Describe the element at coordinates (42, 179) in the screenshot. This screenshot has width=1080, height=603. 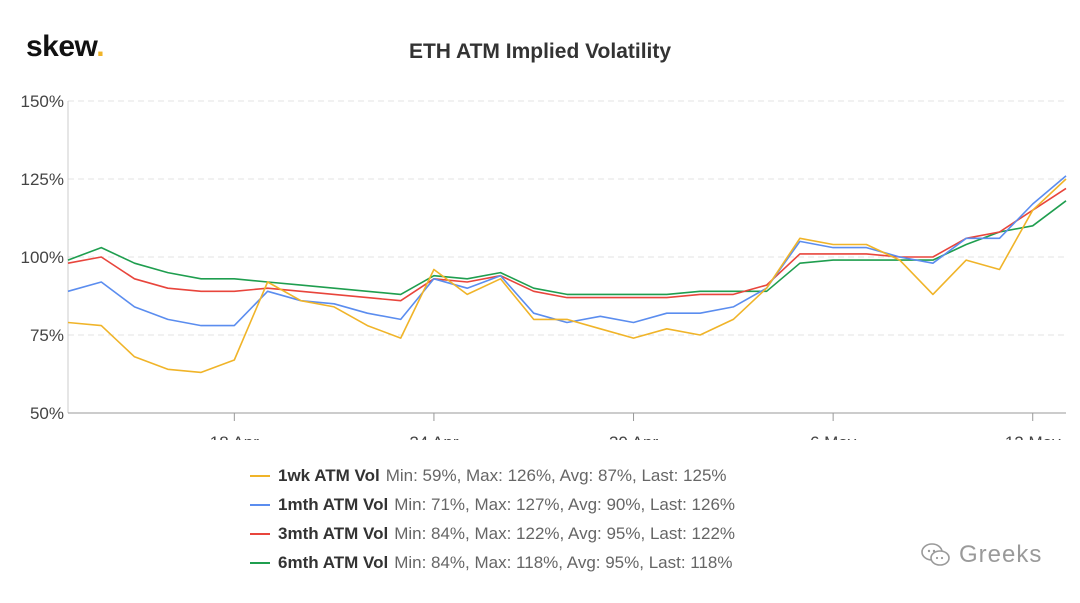
I see `y-tick-label: 125%` at that location.